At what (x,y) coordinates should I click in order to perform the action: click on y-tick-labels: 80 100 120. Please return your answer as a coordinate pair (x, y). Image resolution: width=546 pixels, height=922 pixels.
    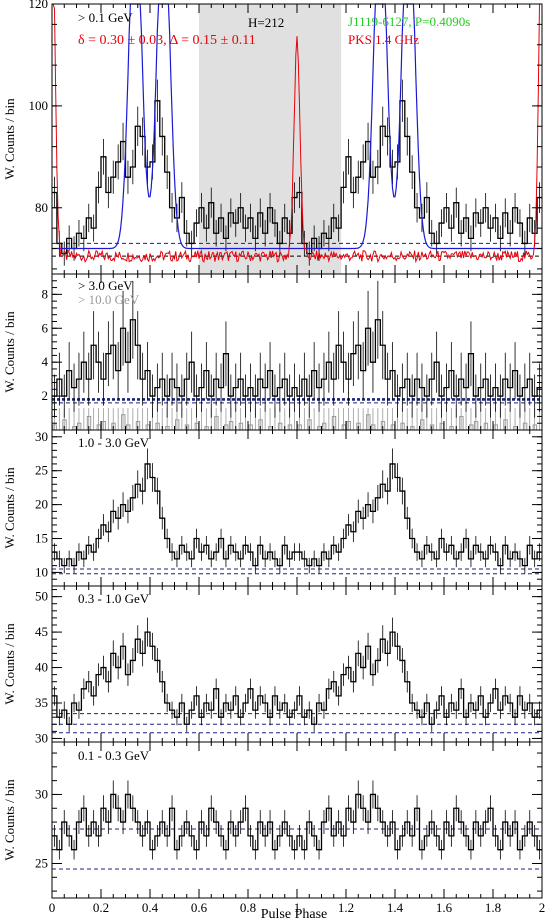
    Looking at the image, I should click on (39, 107).